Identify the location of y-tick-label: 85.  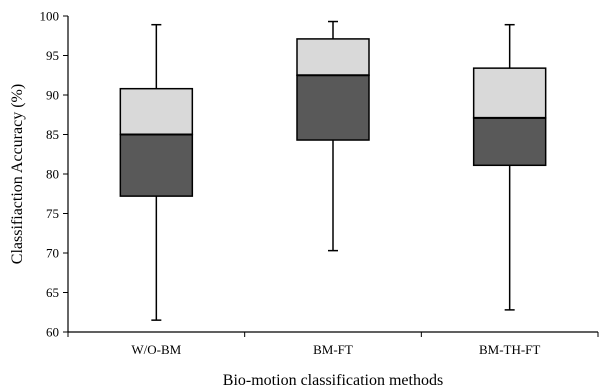
(52, 134).